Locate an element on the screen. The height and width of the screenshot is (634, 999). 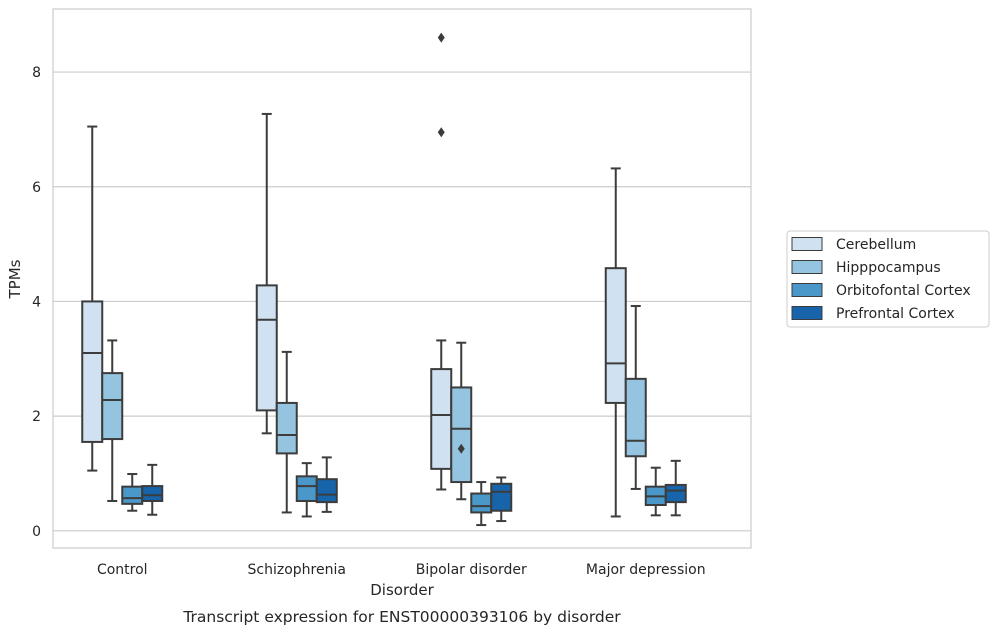
legend-frame is located at coordinates (888, 279).